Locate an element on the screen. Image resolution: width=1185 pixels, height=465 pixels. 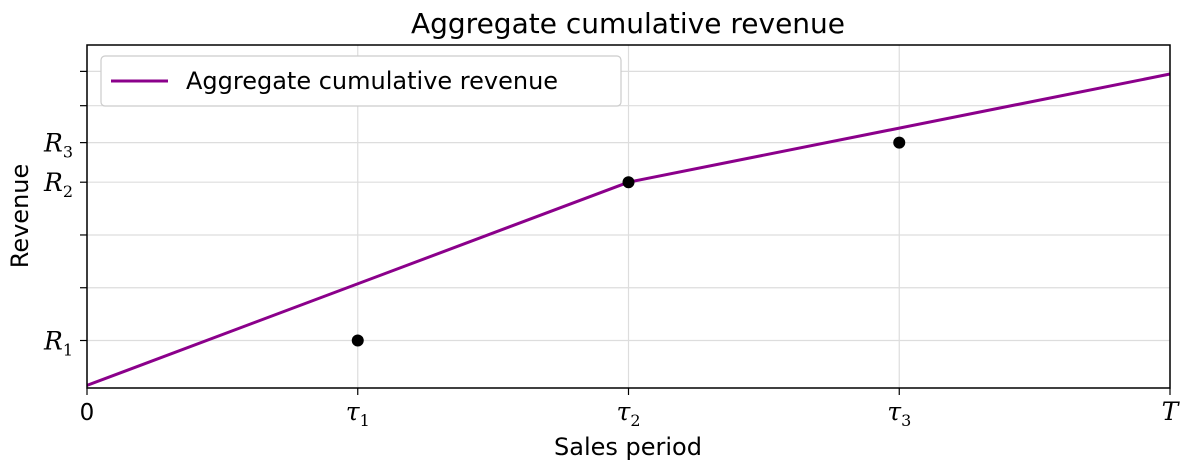
legend-box is located at coordinates (361, 81).